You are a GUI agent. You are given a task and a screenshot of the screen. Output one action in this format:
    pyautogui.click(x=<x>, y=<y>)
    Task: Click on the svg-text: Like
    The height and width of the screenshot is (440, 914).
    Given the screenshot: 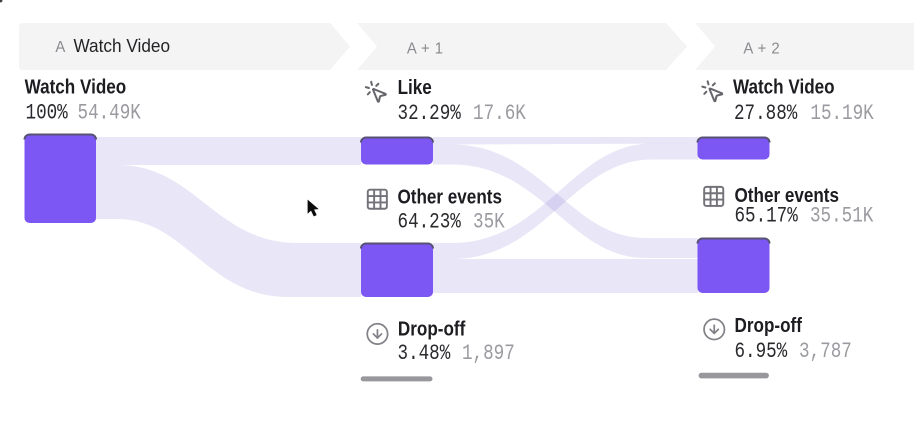 What is the action you would take?
    pyautogui.click(x=415, y=87)
    